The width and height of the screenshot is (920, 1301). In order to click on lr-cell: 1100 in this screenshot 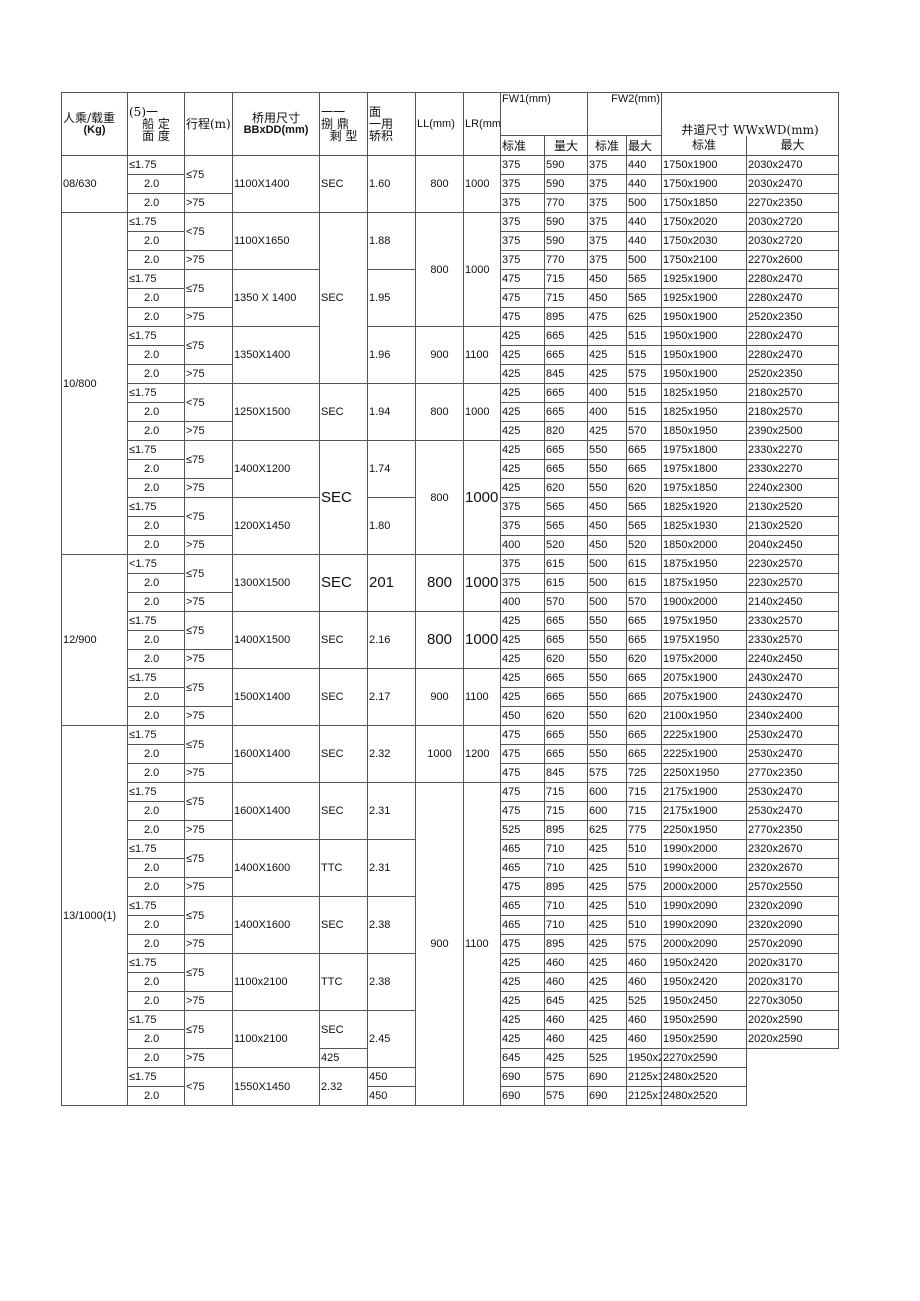, I will do `click(482, 944)`.